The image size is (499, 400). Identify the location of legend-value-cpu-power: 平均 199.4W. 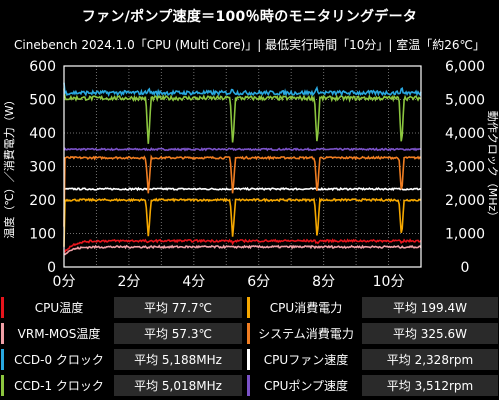
(430, 307).